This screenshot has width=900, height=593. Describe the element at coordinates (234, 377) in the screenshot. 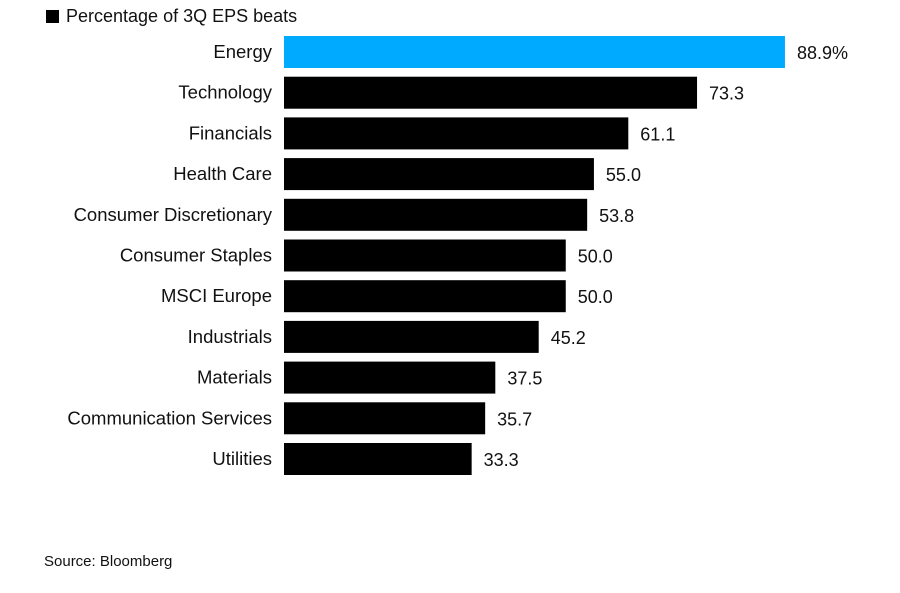

I see `category-label: Materials` at that location.